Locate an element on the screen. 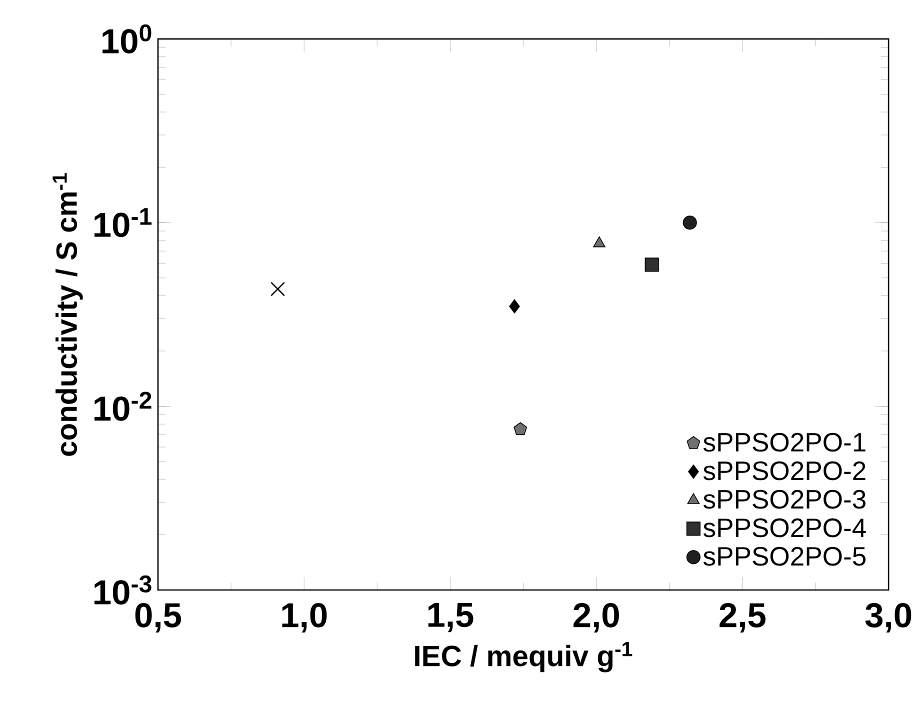  x-tick-label: 2,5 is located at coordinates (743, 618).